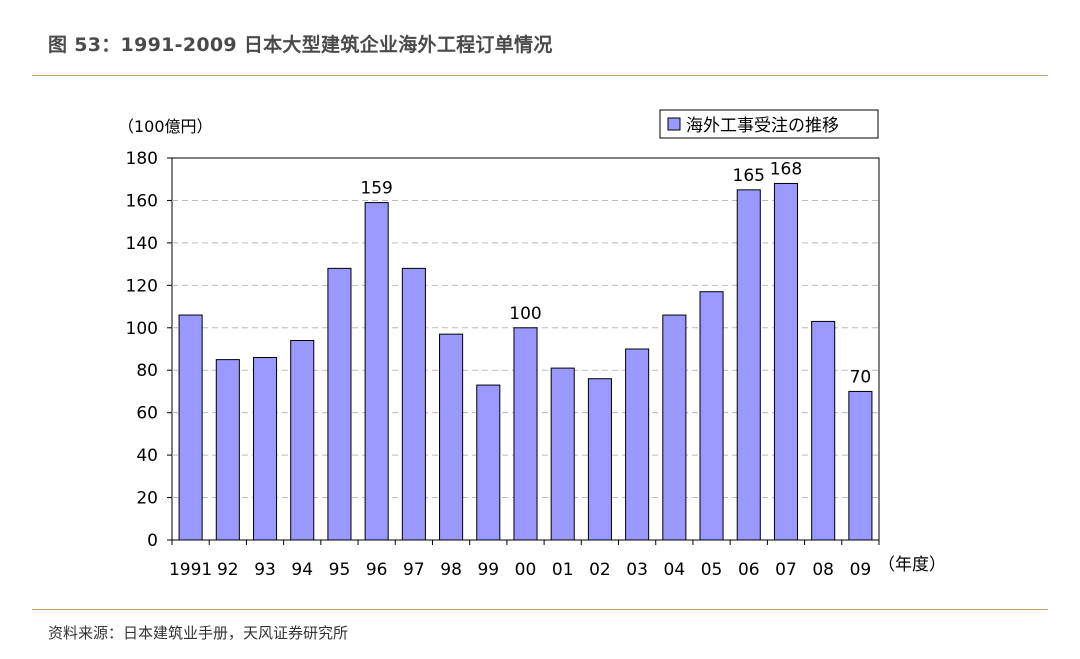 The image size is (1080, 659). What do you see at coordinates (142, 286) in the screenshot?
I see `y-tick-label: 120` at bounding box center [142, 286].